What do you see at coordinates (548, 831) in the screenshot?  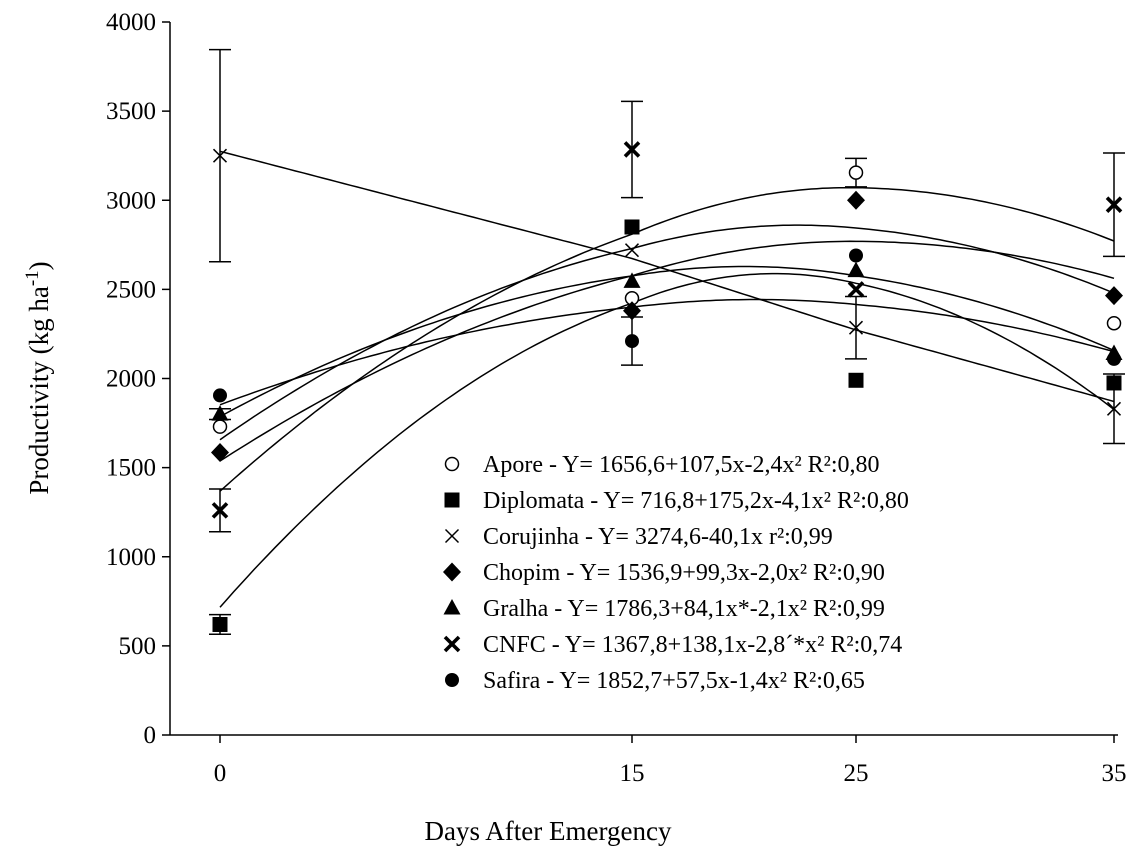 I see `x-axis-title: Days After Emergency` at bounding box center [548, 831].